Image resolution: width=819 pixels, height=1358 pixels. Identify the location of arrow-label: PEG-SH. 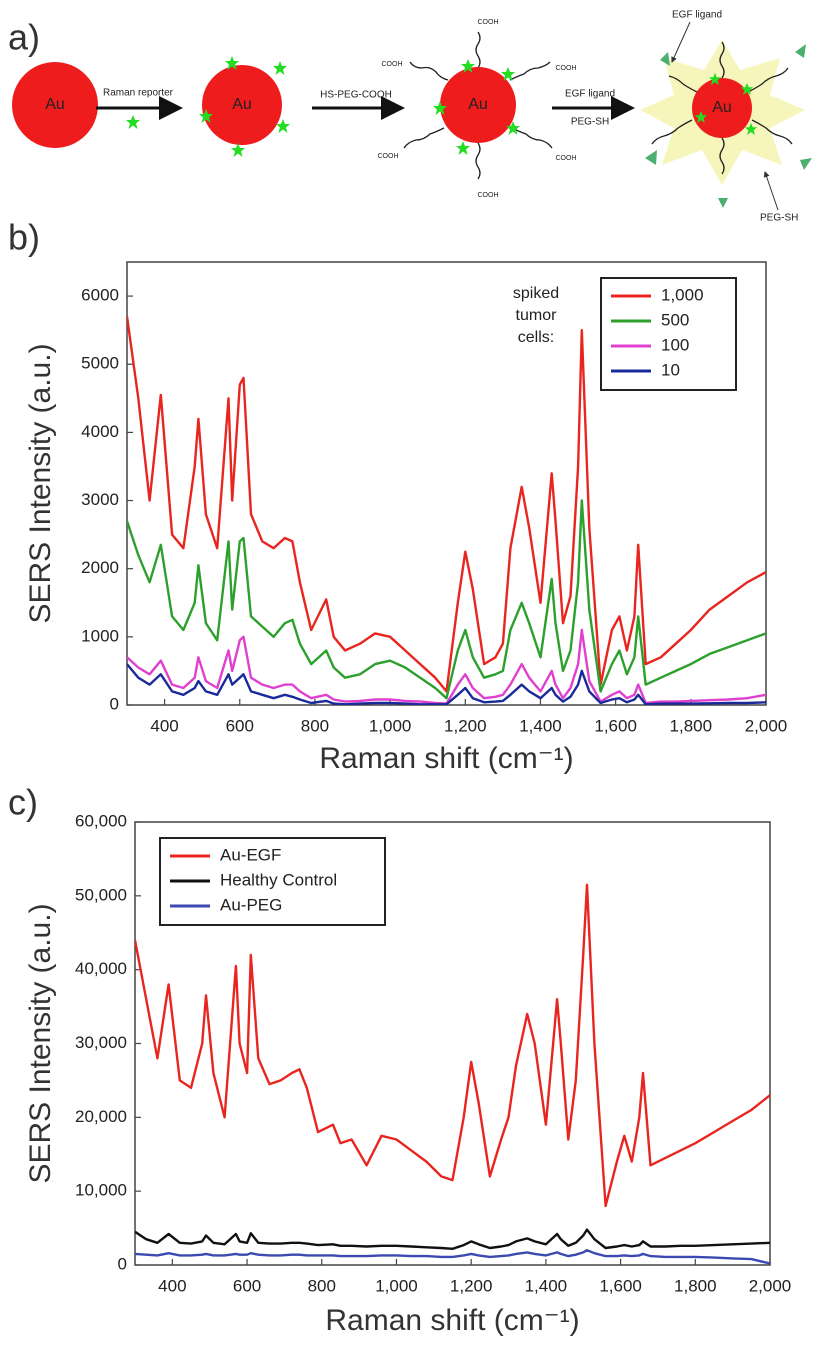
(590, 122).